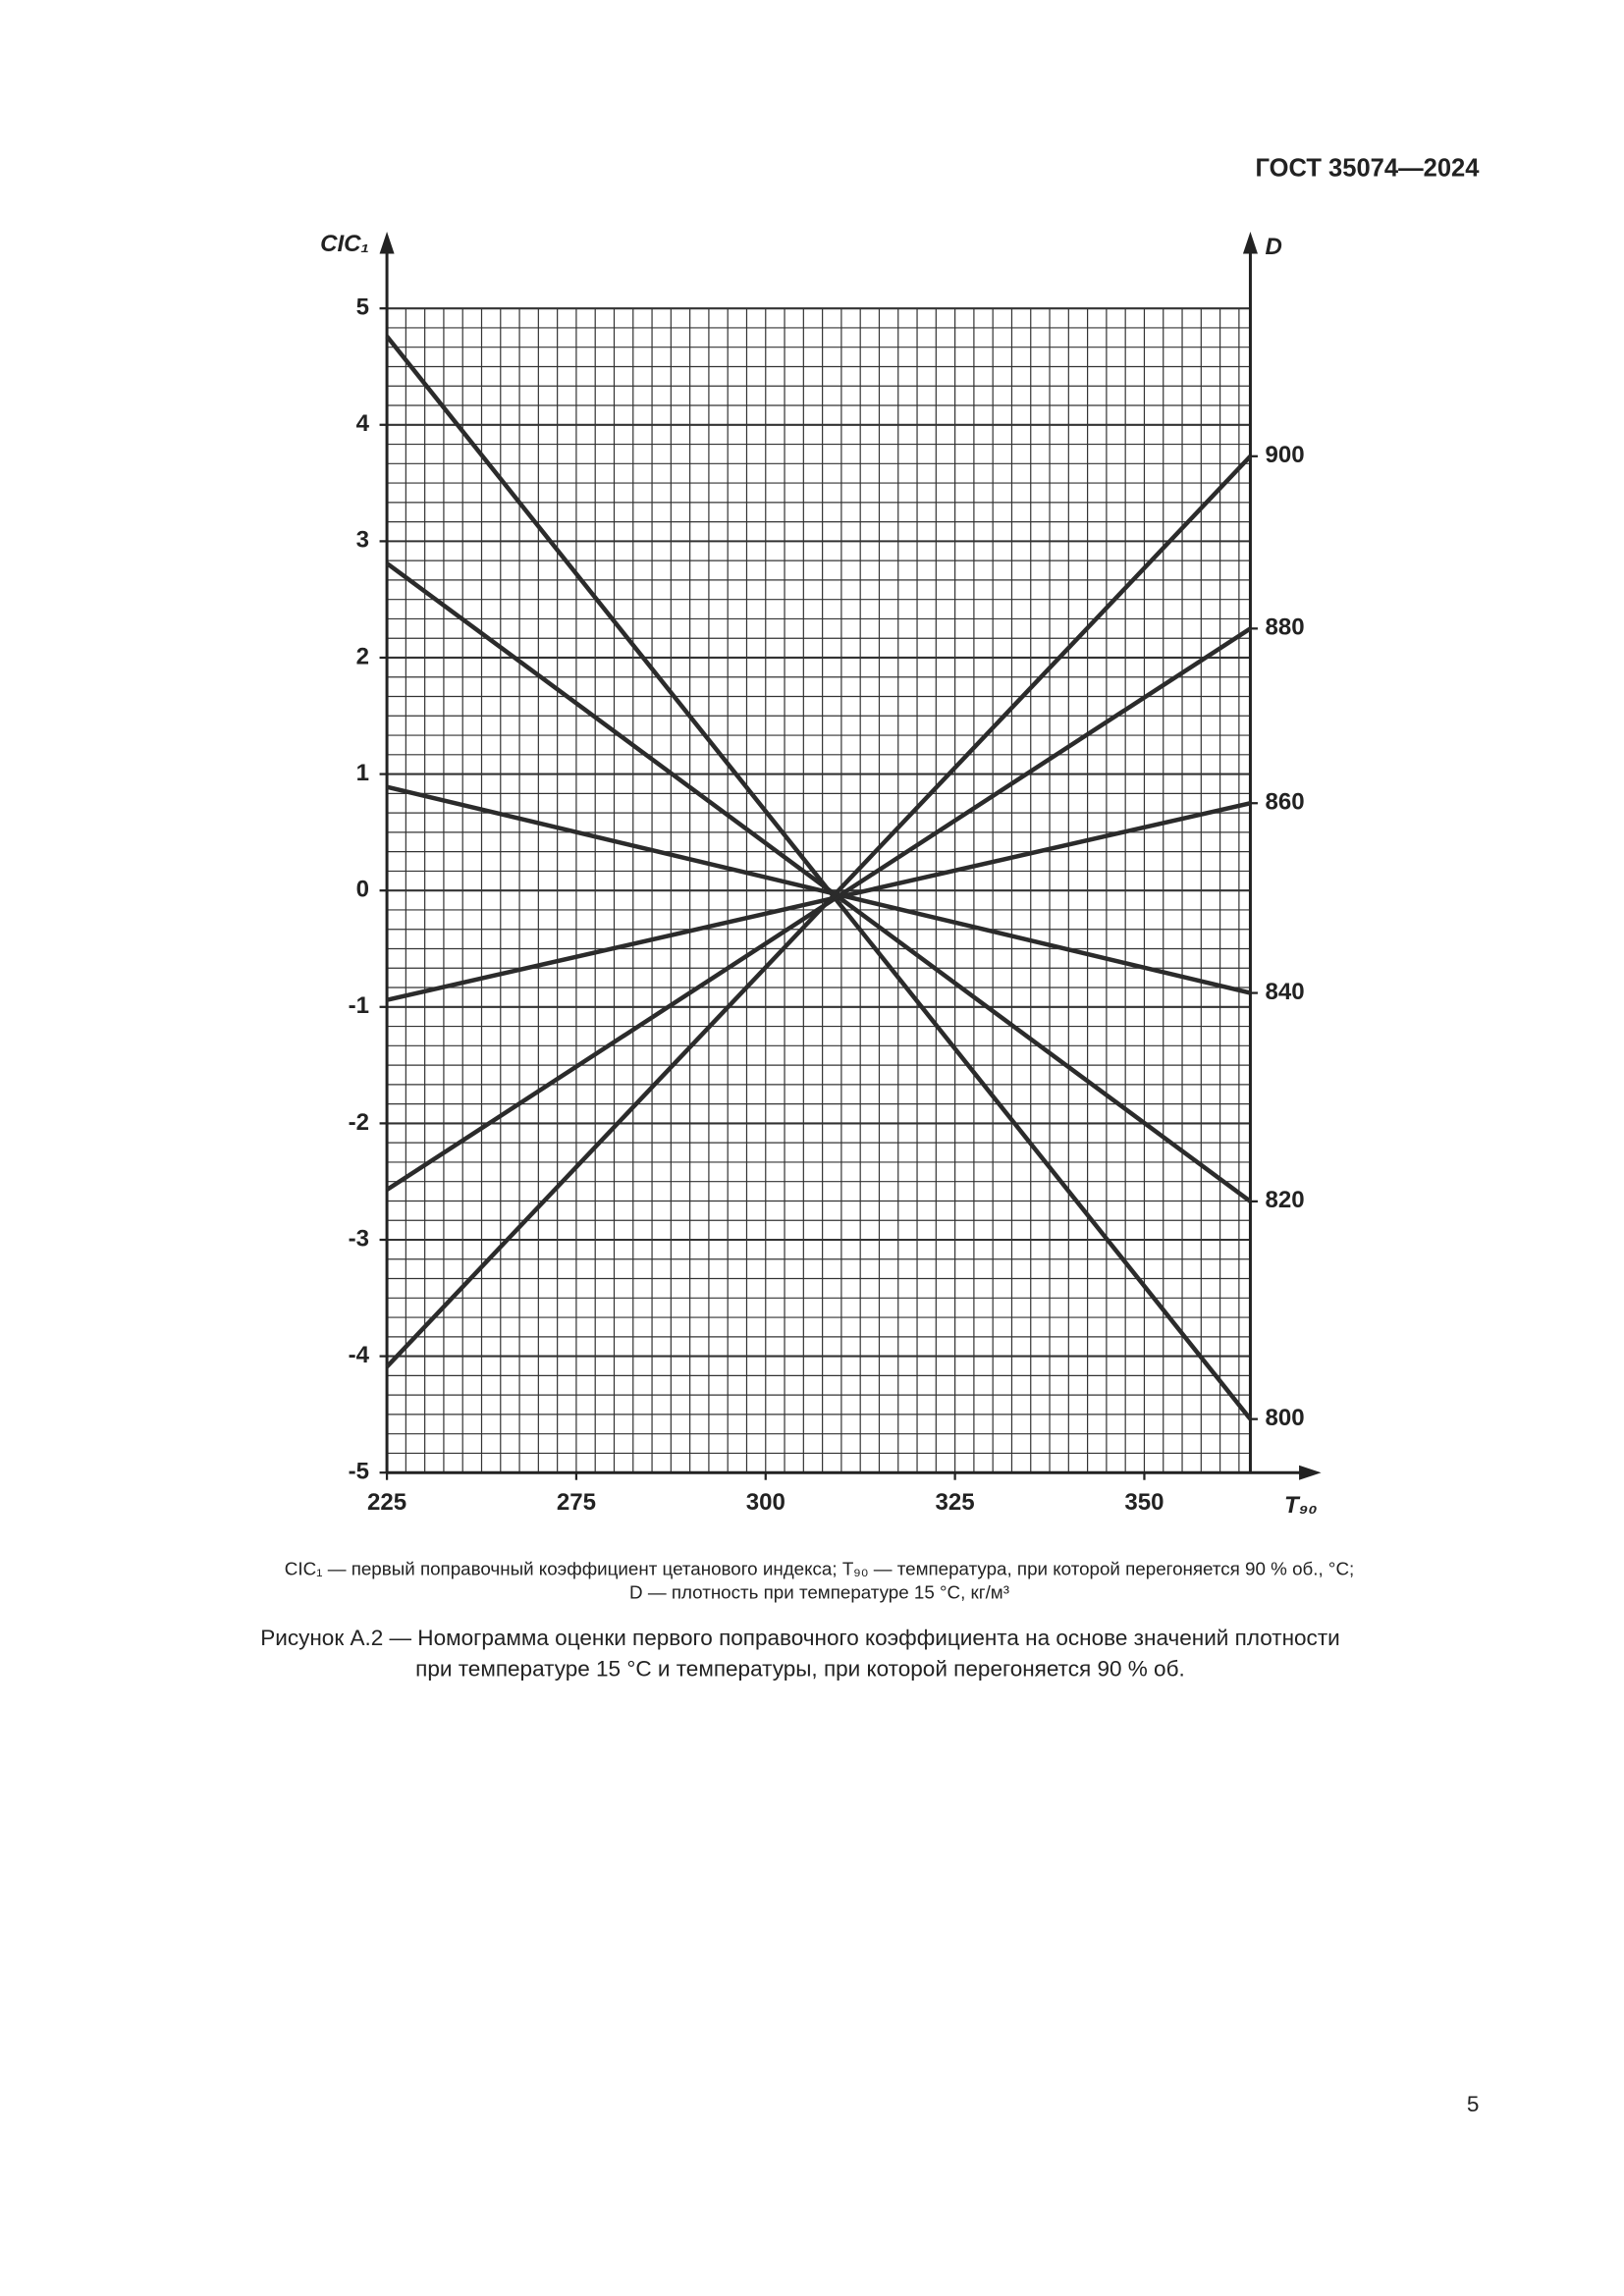  I want to click on x-axis-label: T₉₀, so click(1301, 1505).